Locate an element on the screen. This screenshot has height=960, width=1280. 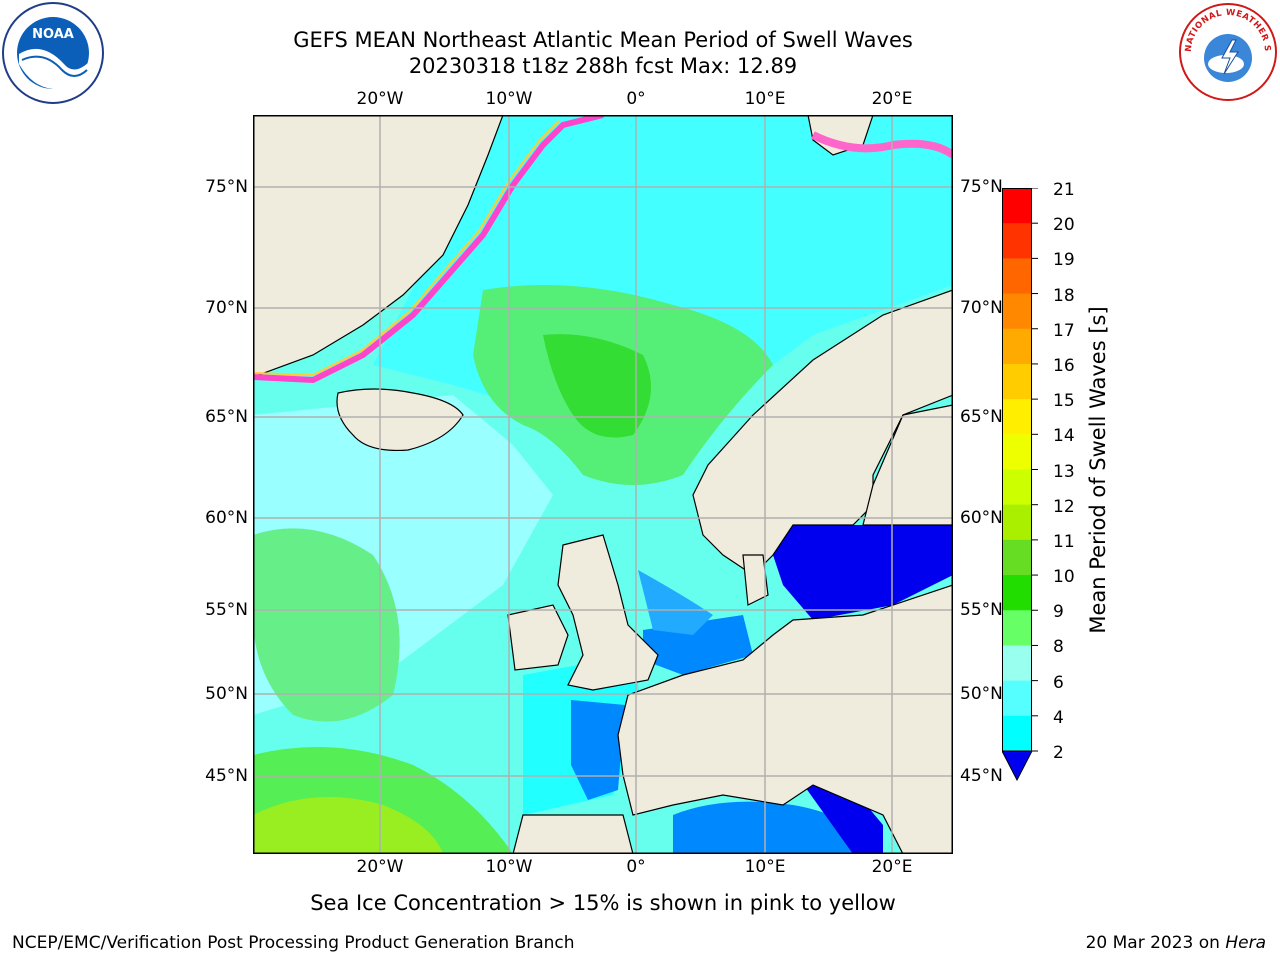
footer-date-text: 20 Mar 2023 on is located at coordinates (1152, 943).